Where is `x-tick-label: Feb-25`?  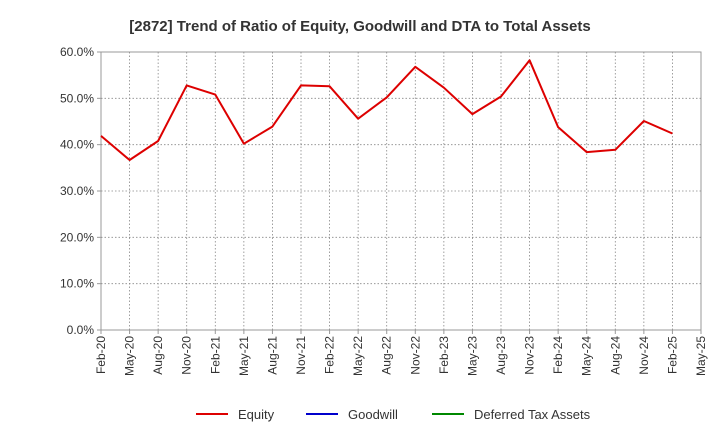
x-tick-label: Feb-25 is located at coordinates (672, 355).